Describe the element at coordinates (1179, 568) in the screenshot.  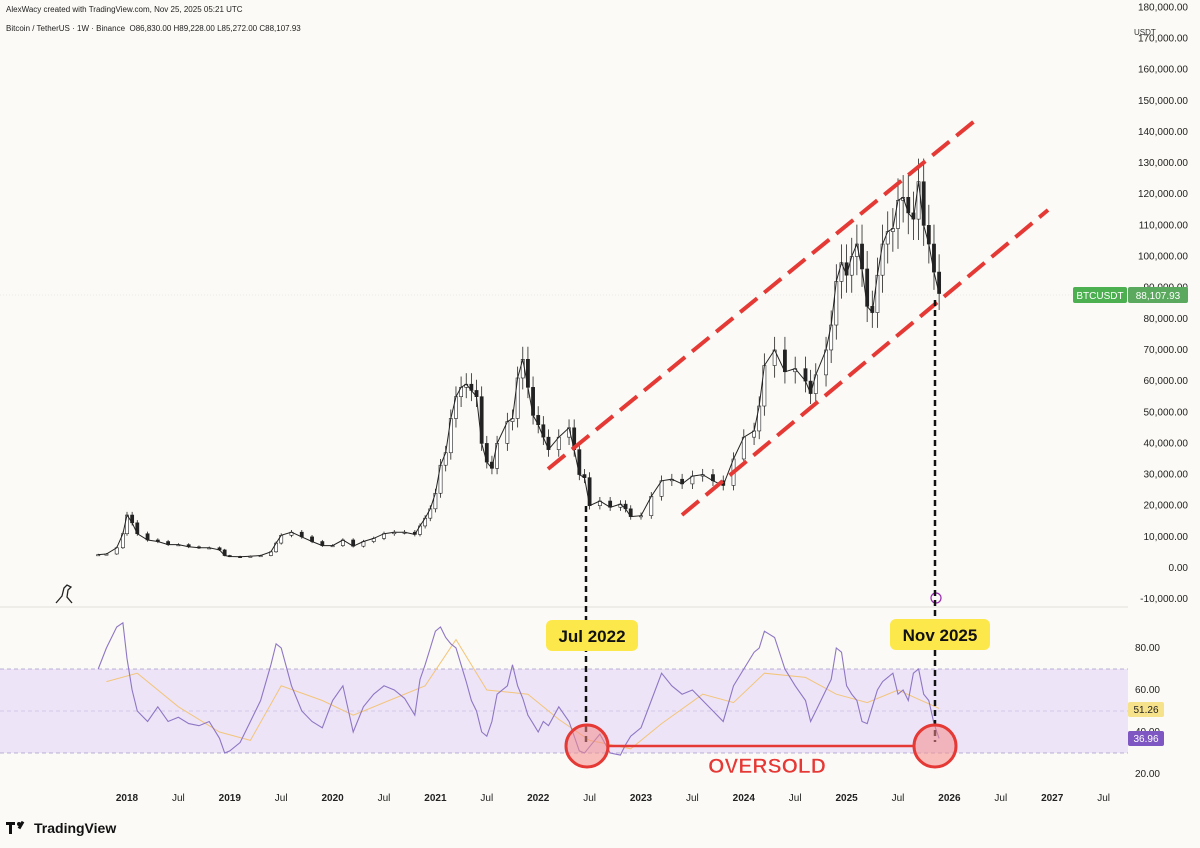
I see `price-tick-label: 0.00` at that location.